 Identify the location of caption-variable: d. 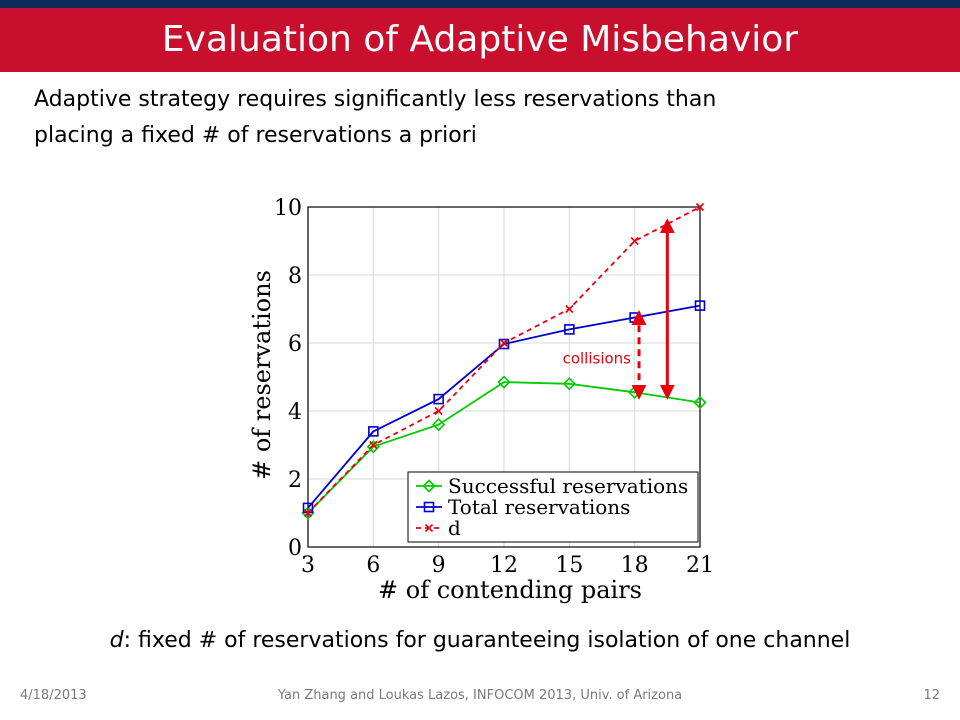
(116, 640).